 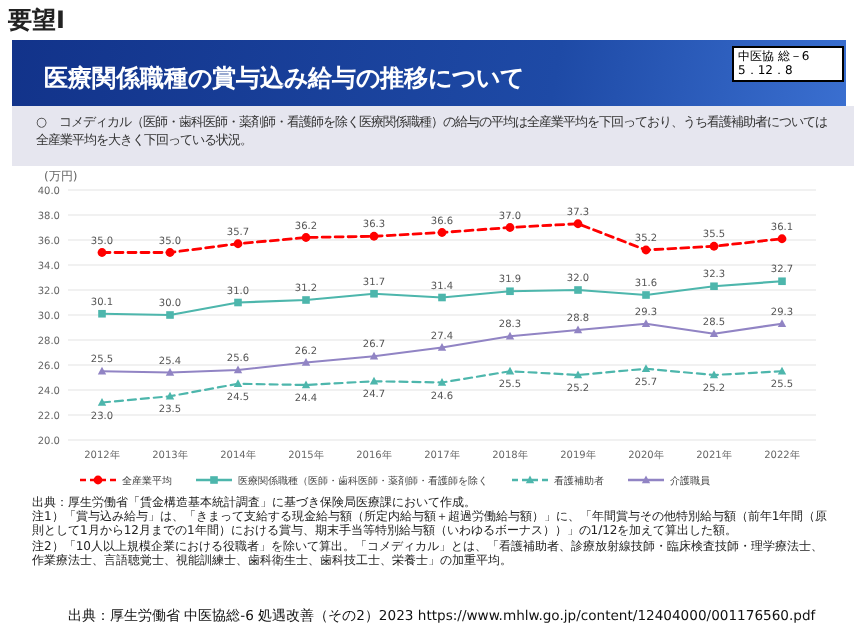 I want to click on annotation: 要望Ⅰ, so click(x=36, y=21).